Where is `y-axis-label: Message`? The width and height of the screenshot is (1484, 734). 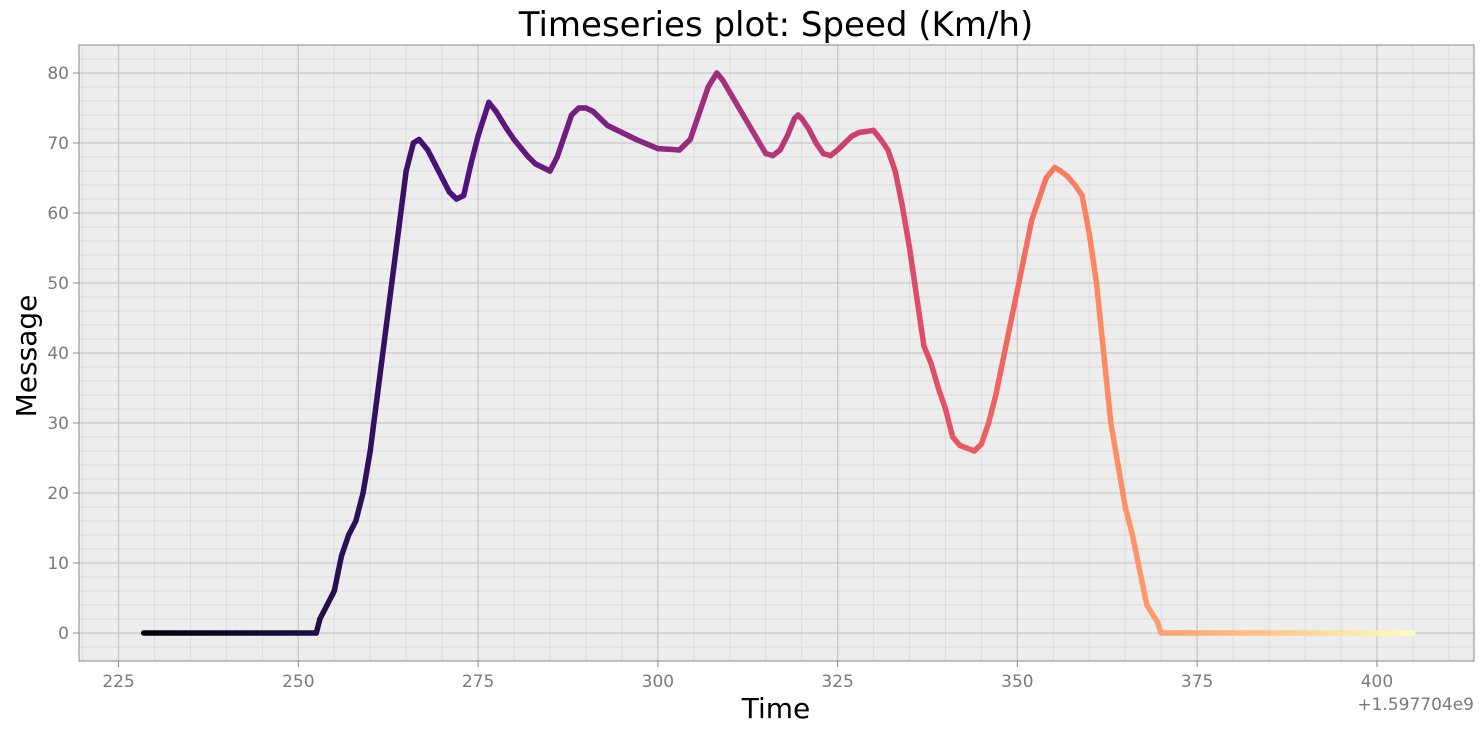
y-axis-label: Message is located at coordinates (26, 356).